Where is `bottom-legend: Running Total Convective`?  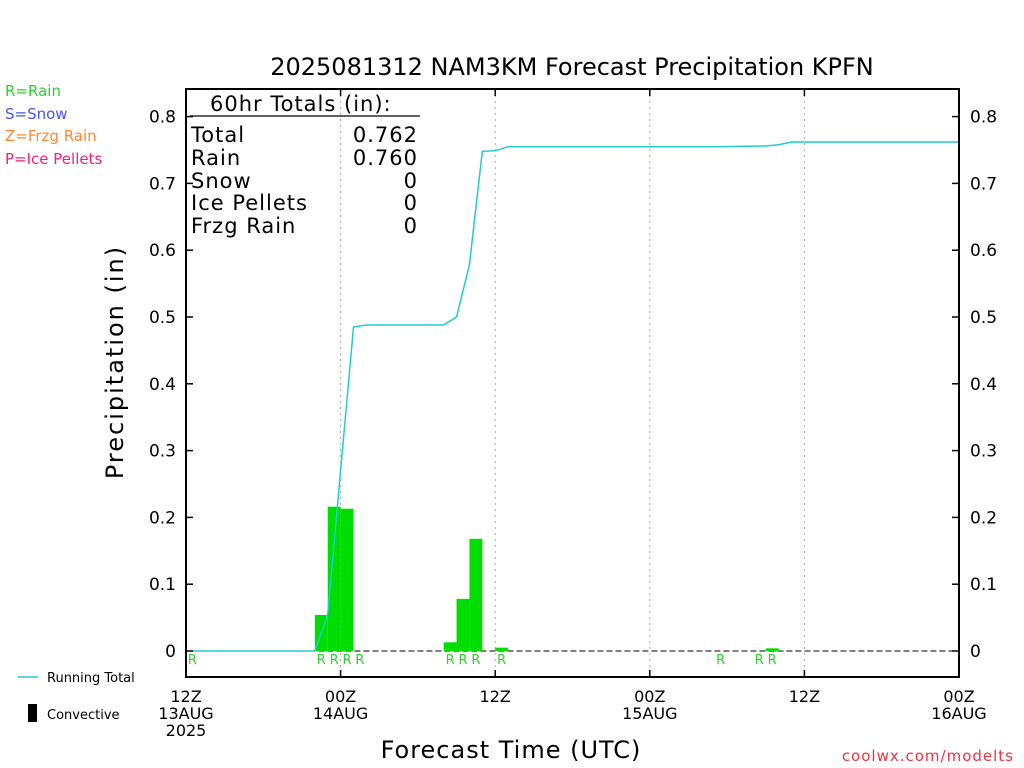
bottom-legend: Running Total Convective is located at coordinates (76, 697).